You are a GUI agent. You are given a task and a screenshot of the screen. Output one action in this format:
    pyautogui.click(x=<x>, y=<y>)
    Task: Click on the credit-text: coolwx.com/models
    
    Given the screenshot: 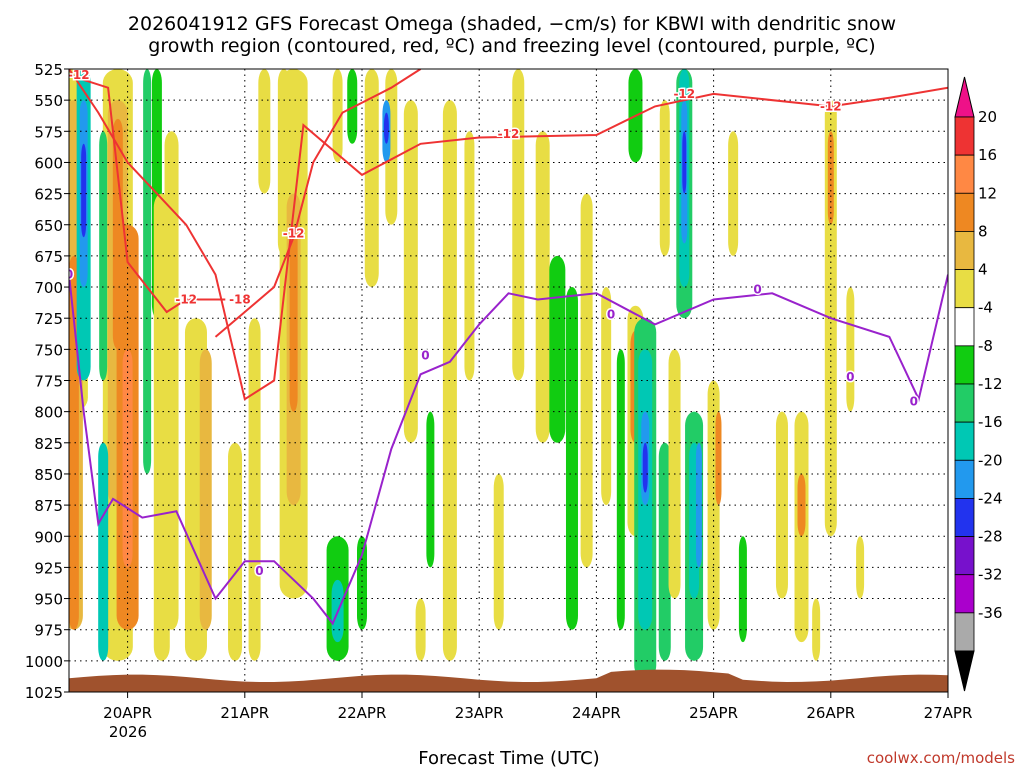 What is the action you would take?
    pyautogui.click(x=941, y=758)
    